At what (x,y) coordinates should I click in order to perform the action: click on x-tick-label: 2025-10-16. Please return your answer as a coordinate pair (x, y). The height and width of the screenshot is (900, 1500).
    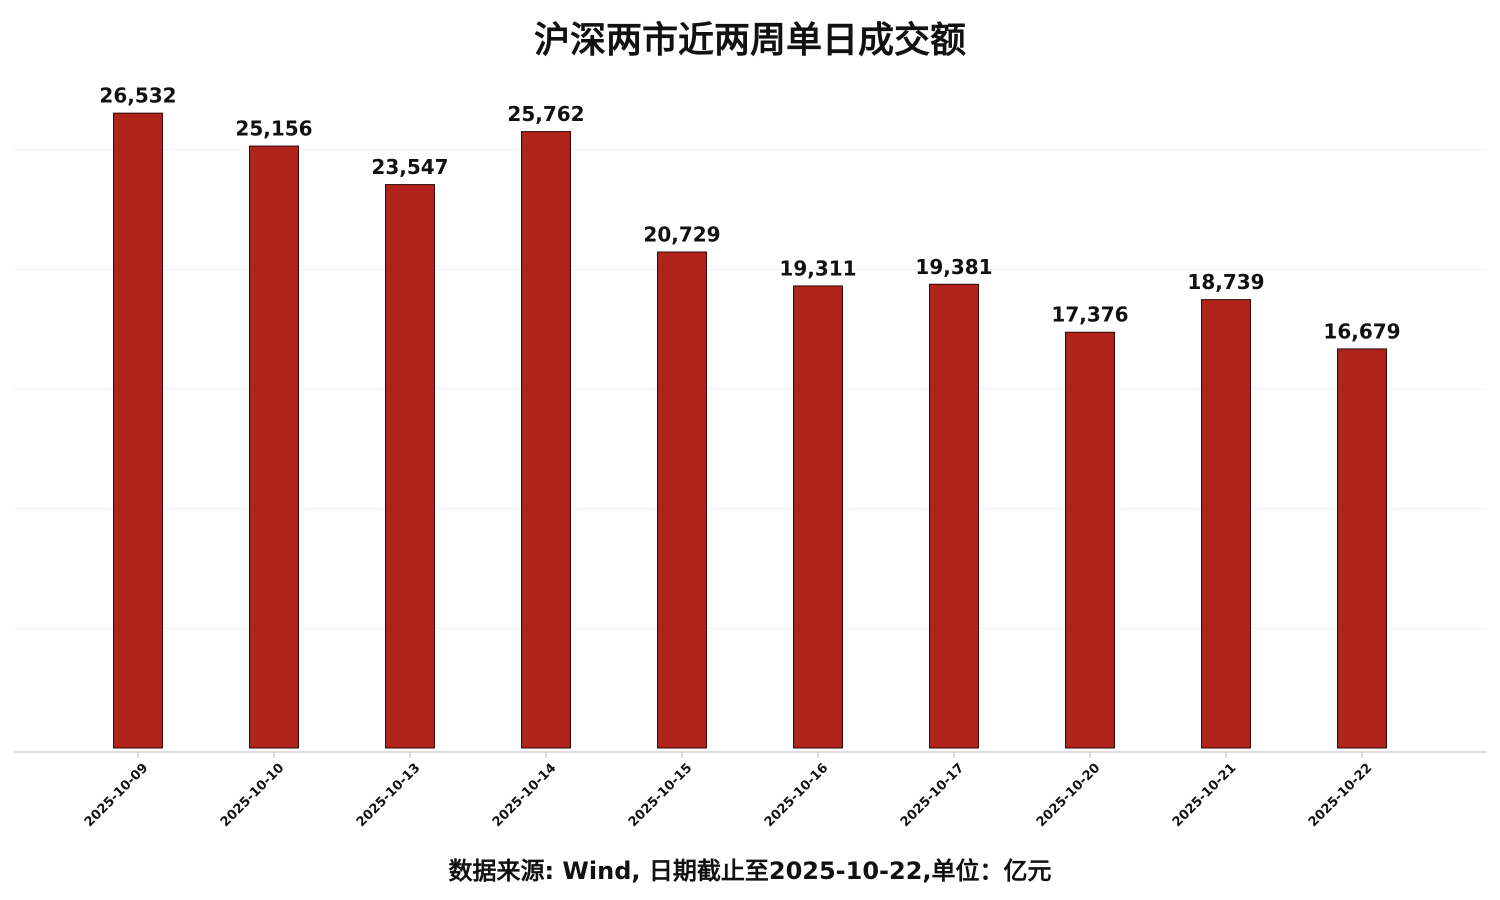
    Looking at the image, I should click on (796, 795).